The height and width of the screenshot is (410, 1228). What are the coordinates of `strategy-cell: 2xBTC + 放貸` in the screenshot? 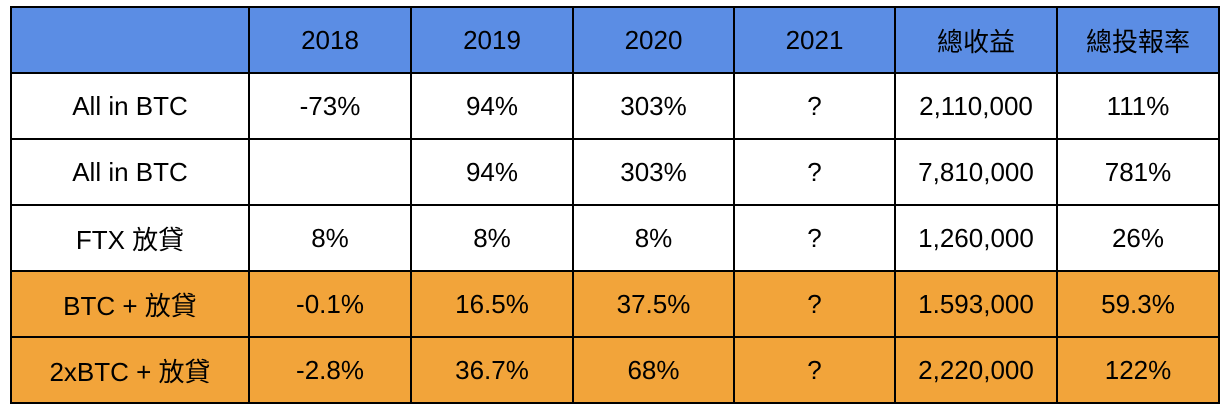 It's located at (130, 370).